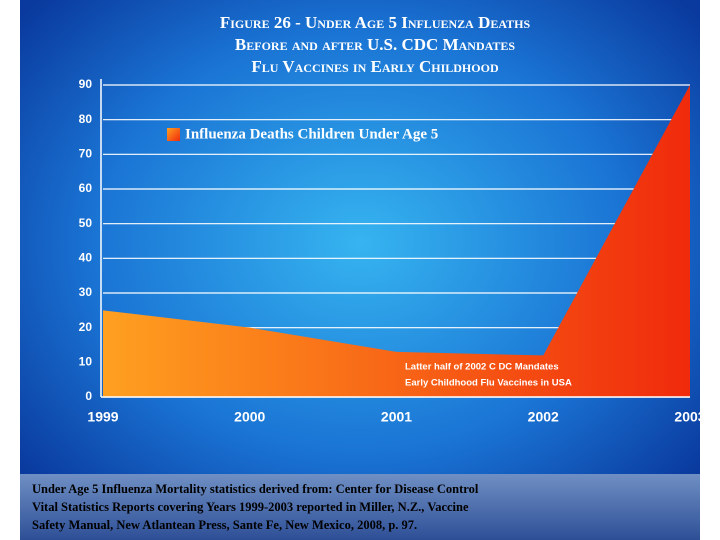 This screenshot has height=540, width=720. What do you see at coordinates (311, 134) in the screenshot?
I see `legend-label: Influenza Deaths Children Under Age 5` at bounding box center [311, 134].